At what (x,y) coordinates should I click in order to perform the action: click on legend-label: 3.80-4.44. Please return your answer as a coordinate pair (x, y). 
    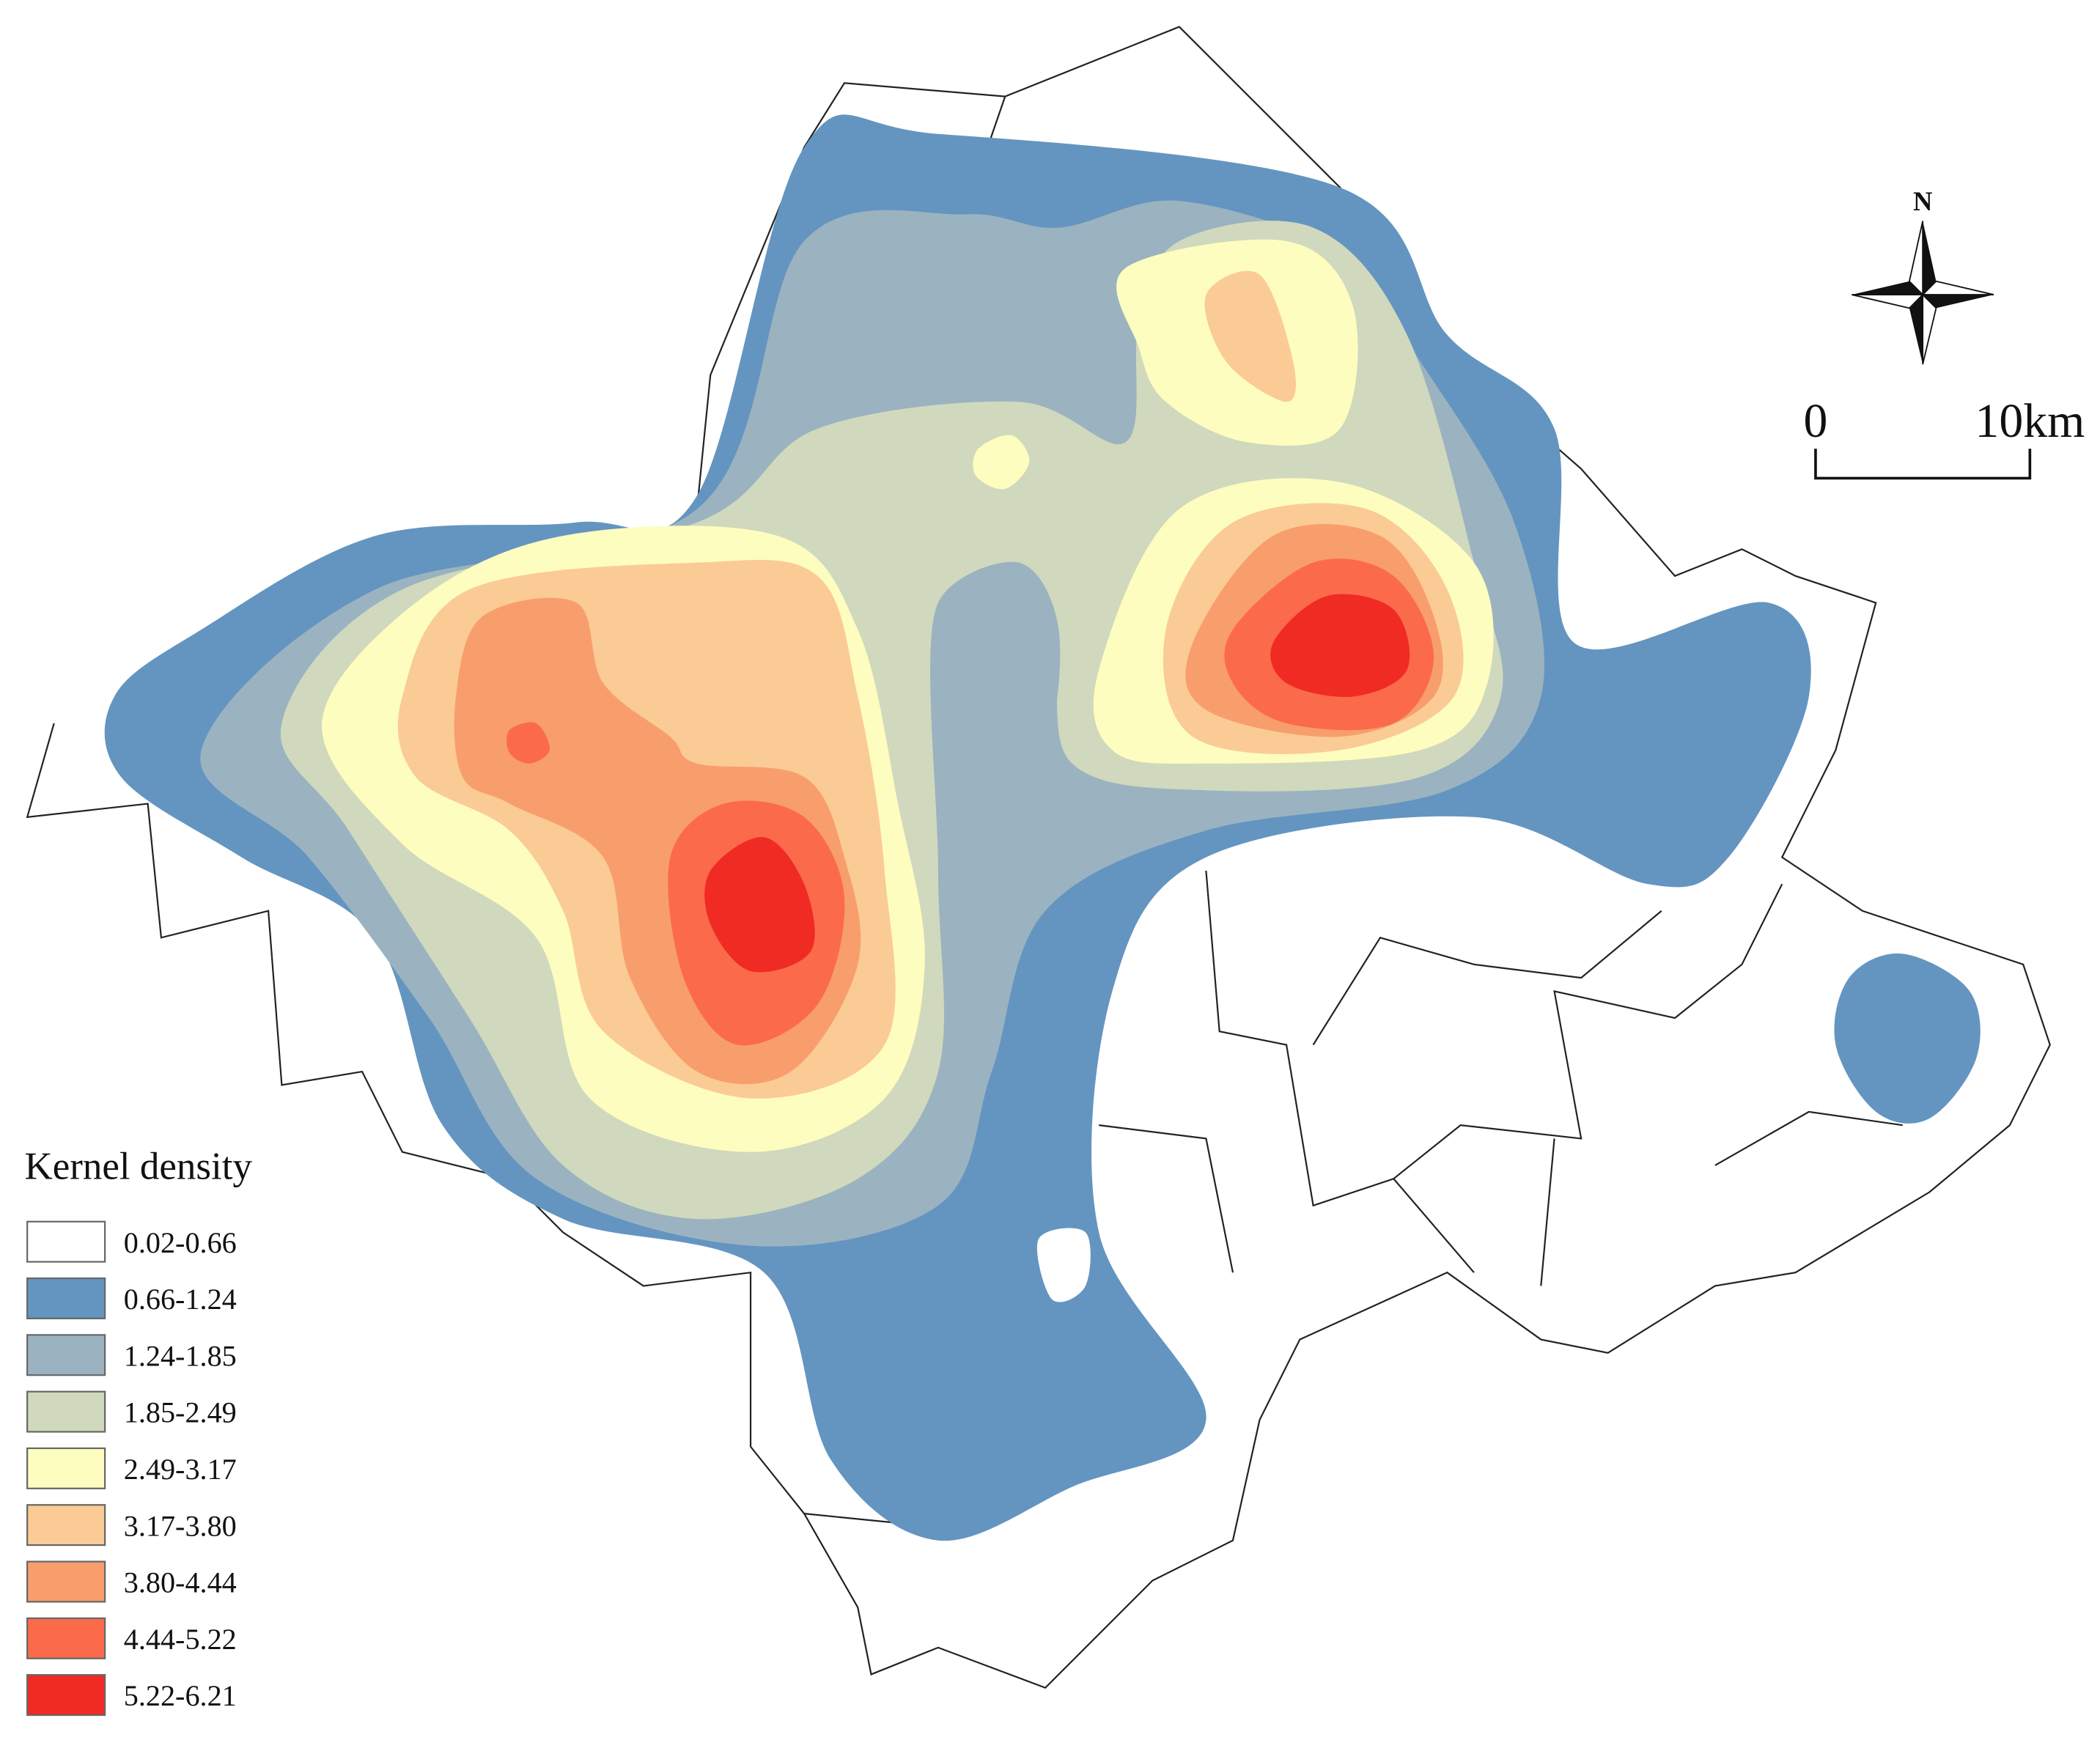
    Looking at the image, I should click on (180, 1582).